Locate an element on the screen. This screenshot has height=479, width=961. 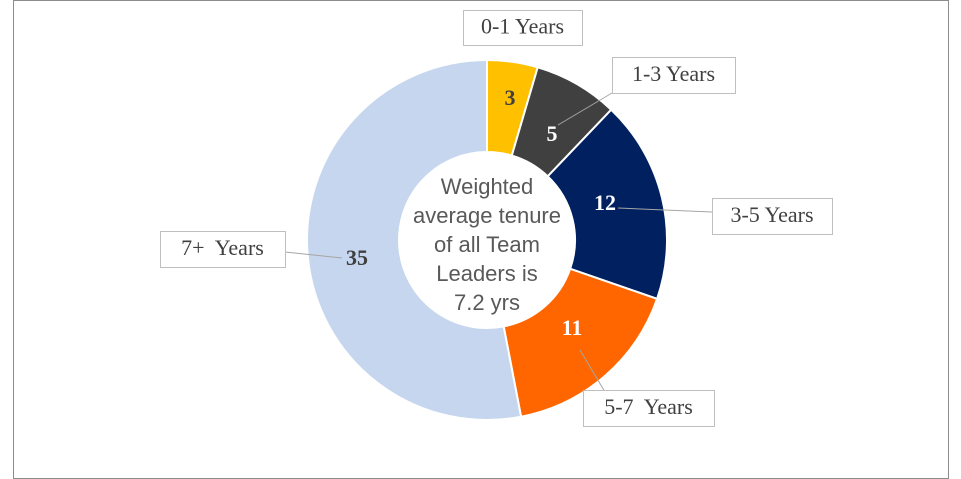
category-label: 7+ Years is located at coordinates (222, 247).